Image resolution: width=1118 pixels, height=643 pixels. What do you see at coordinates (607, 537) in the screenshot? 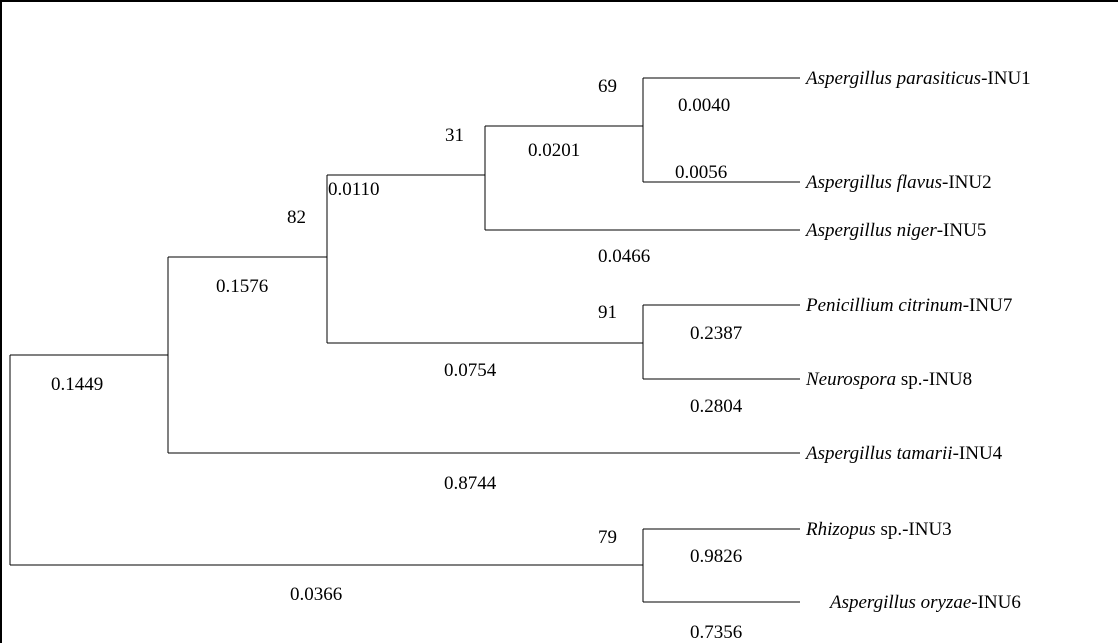
I see `bootstrap-rhi-ory: 79` at bounding box center [607, 537].